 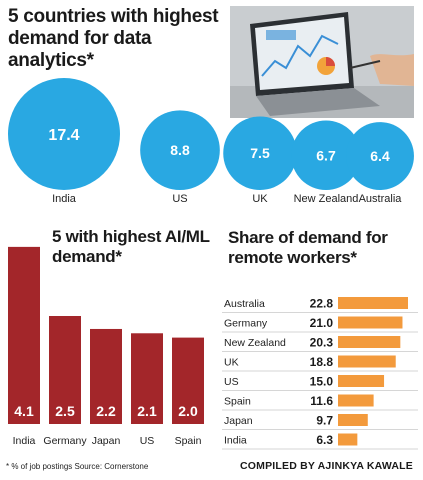 I want to click on bar-germany, so click(x=65, y=370).